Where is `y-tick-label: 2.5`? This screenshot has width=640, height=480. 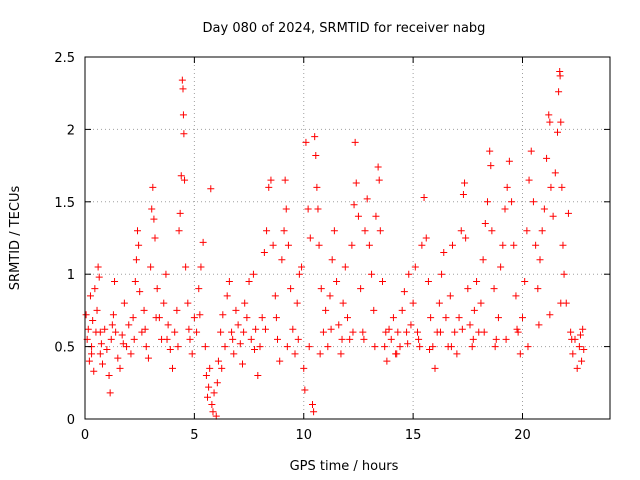
y-tick-label: 2.5 is located at coordinates (64, 58).